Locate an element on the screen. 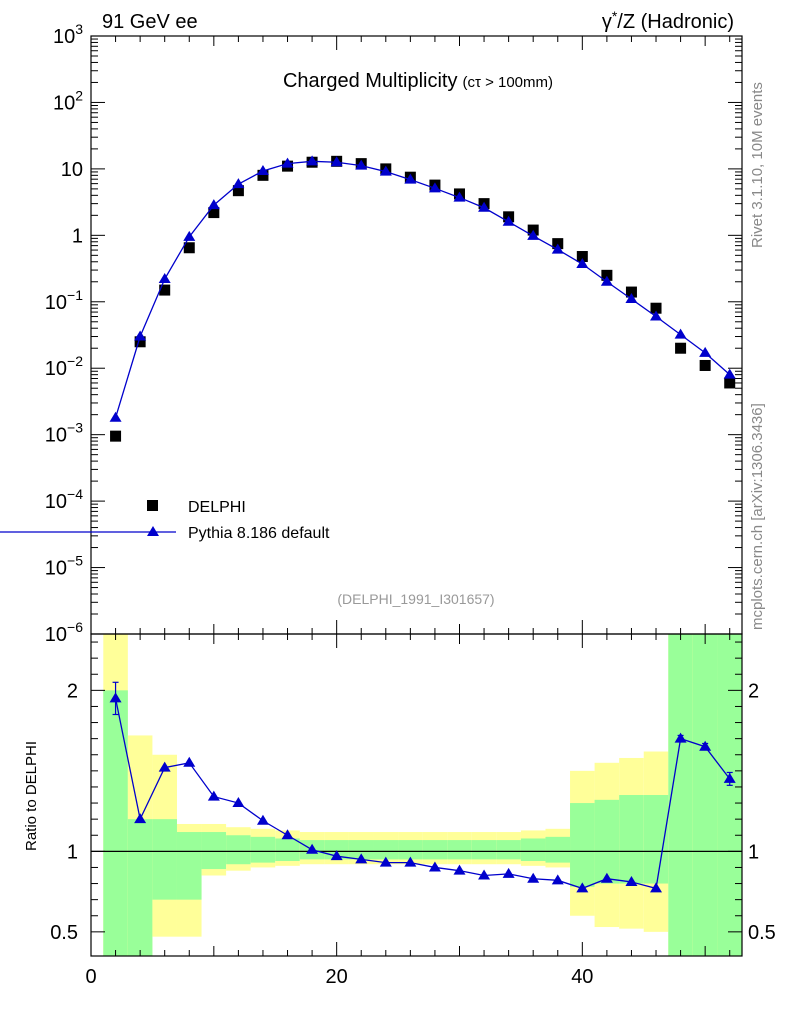 This screenshot has width=786, height=1029. analysis-tag: (DELPHI_1991_I301657) is located at coordinates (415, 599).